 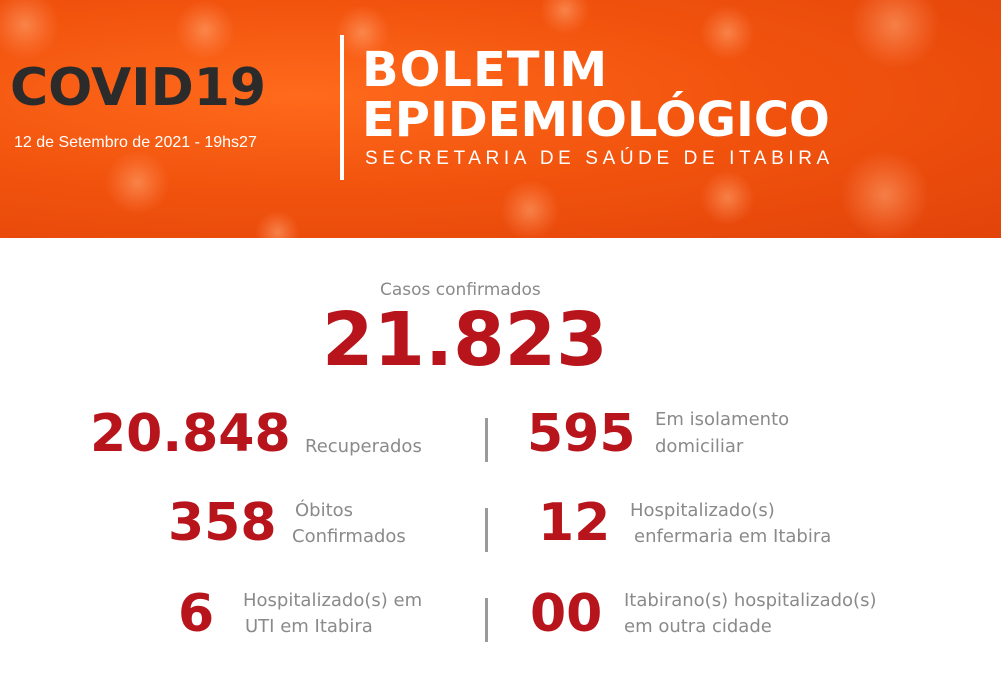 I want to click on title-line-2: EPIDEMIOLÓGICO, so click(x=596, y=120).